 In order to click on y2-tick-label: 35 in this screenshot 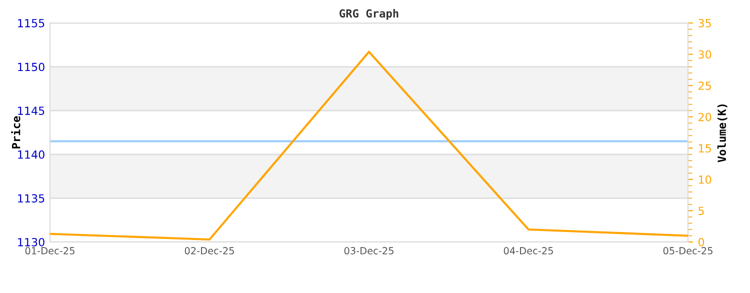, I will do `click(704, 23)`.